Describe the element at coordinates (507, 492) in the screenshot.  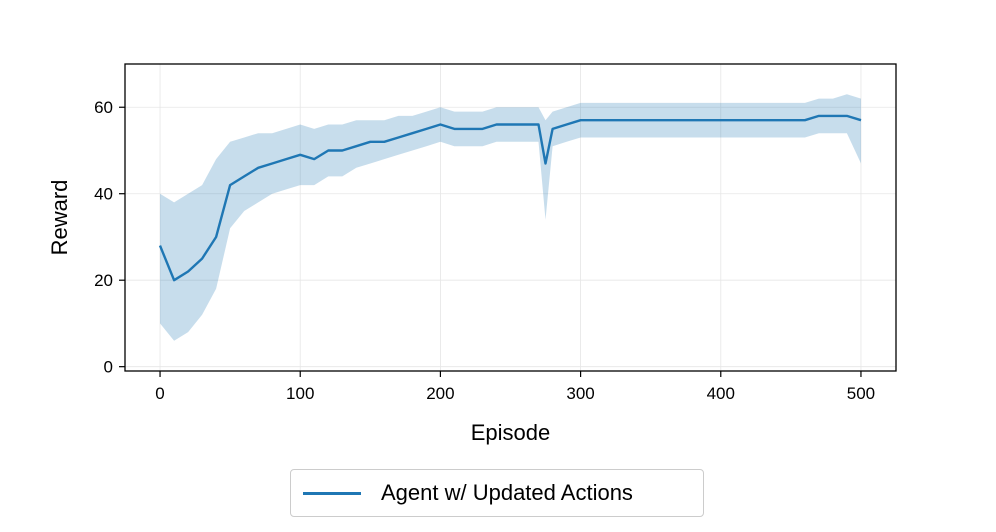
I see `legend-label: Agent w/ Updated Actions` at that location.